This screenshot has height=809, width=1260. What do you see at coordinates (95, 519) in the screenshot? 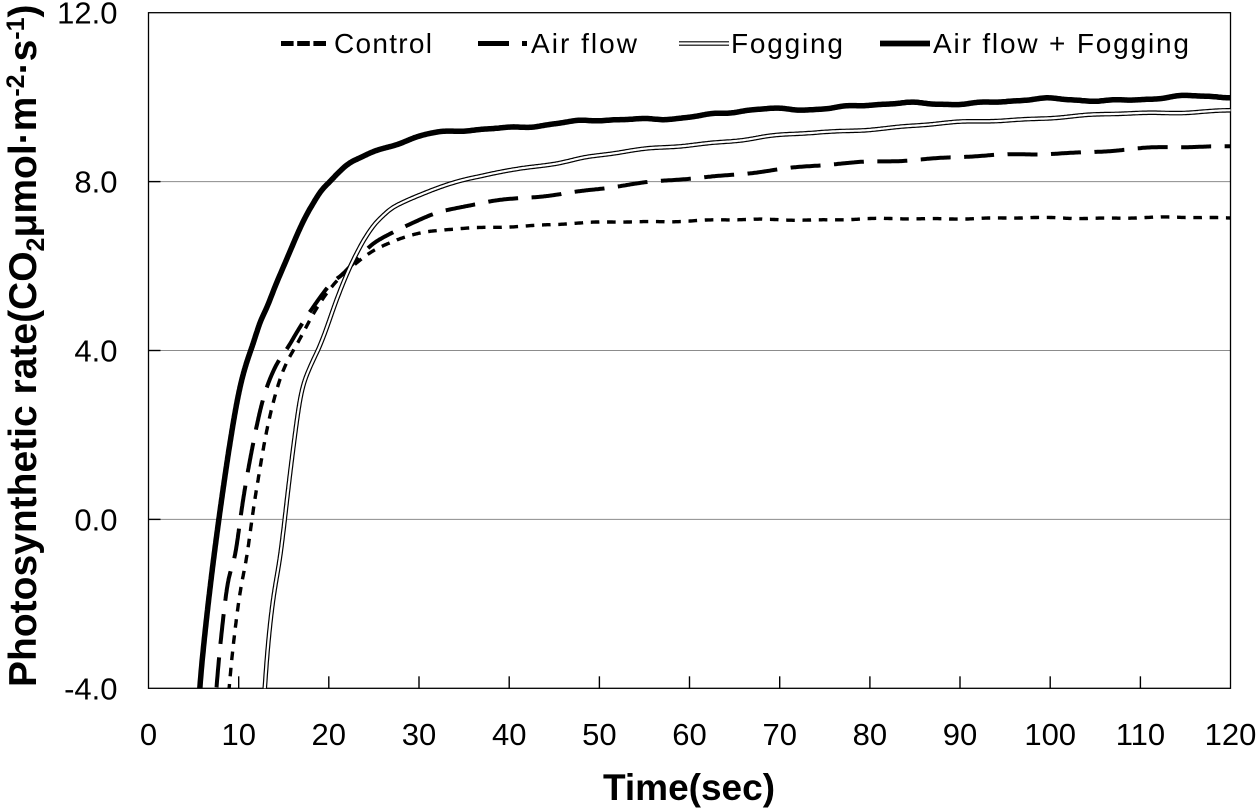
I see `svg-text: 0.0` at bounding box center [95, 519].